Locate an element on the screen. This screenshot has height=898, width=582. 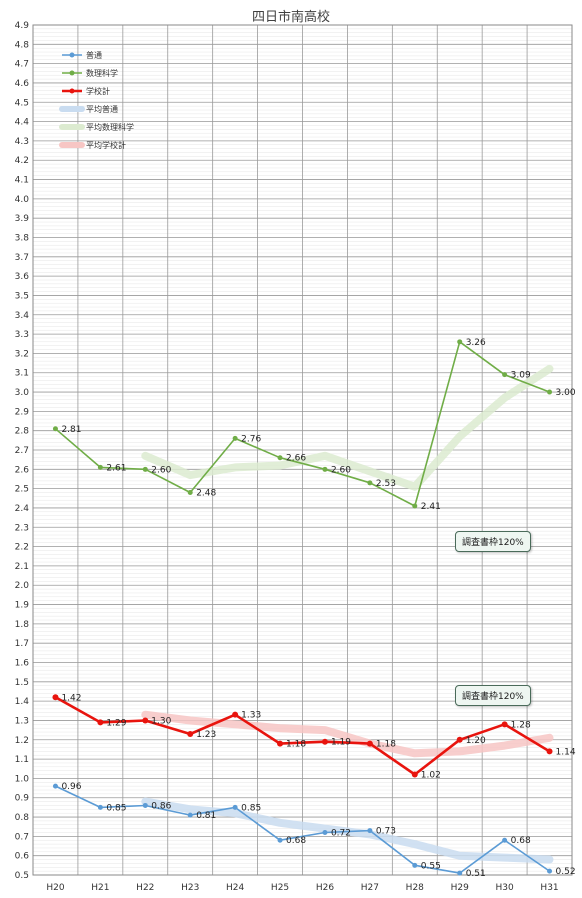
data-label: 0.85 is located at coordinates (116, 808).